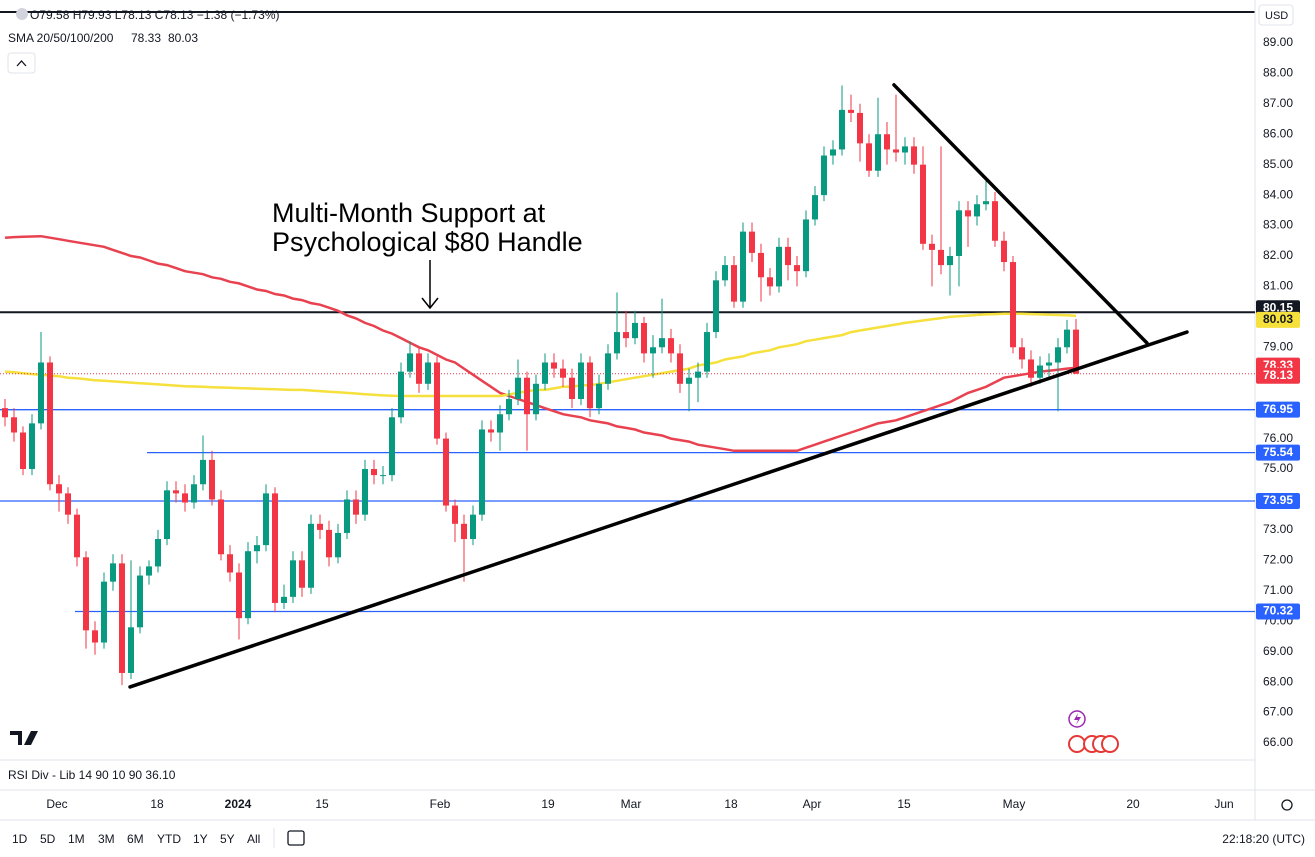 This screenshot has height=857, width=1315. I want to click on y-tick-label: 76.00, so click(1278, 438).